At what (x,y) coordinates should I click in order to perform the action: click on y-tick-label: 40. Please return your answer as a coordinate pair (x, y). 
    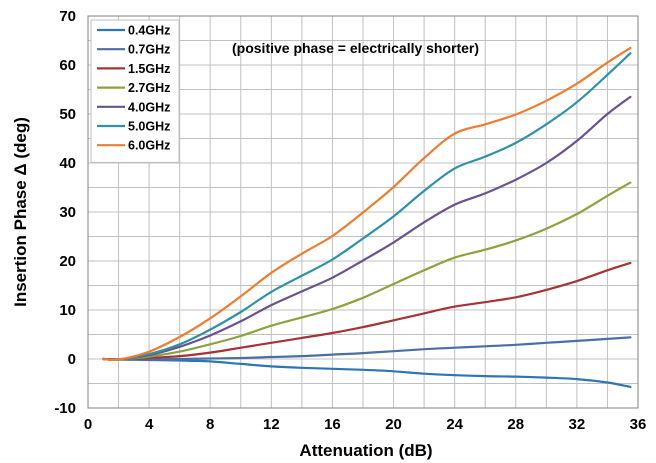
    Looking at the image, I should click on (67, 163).